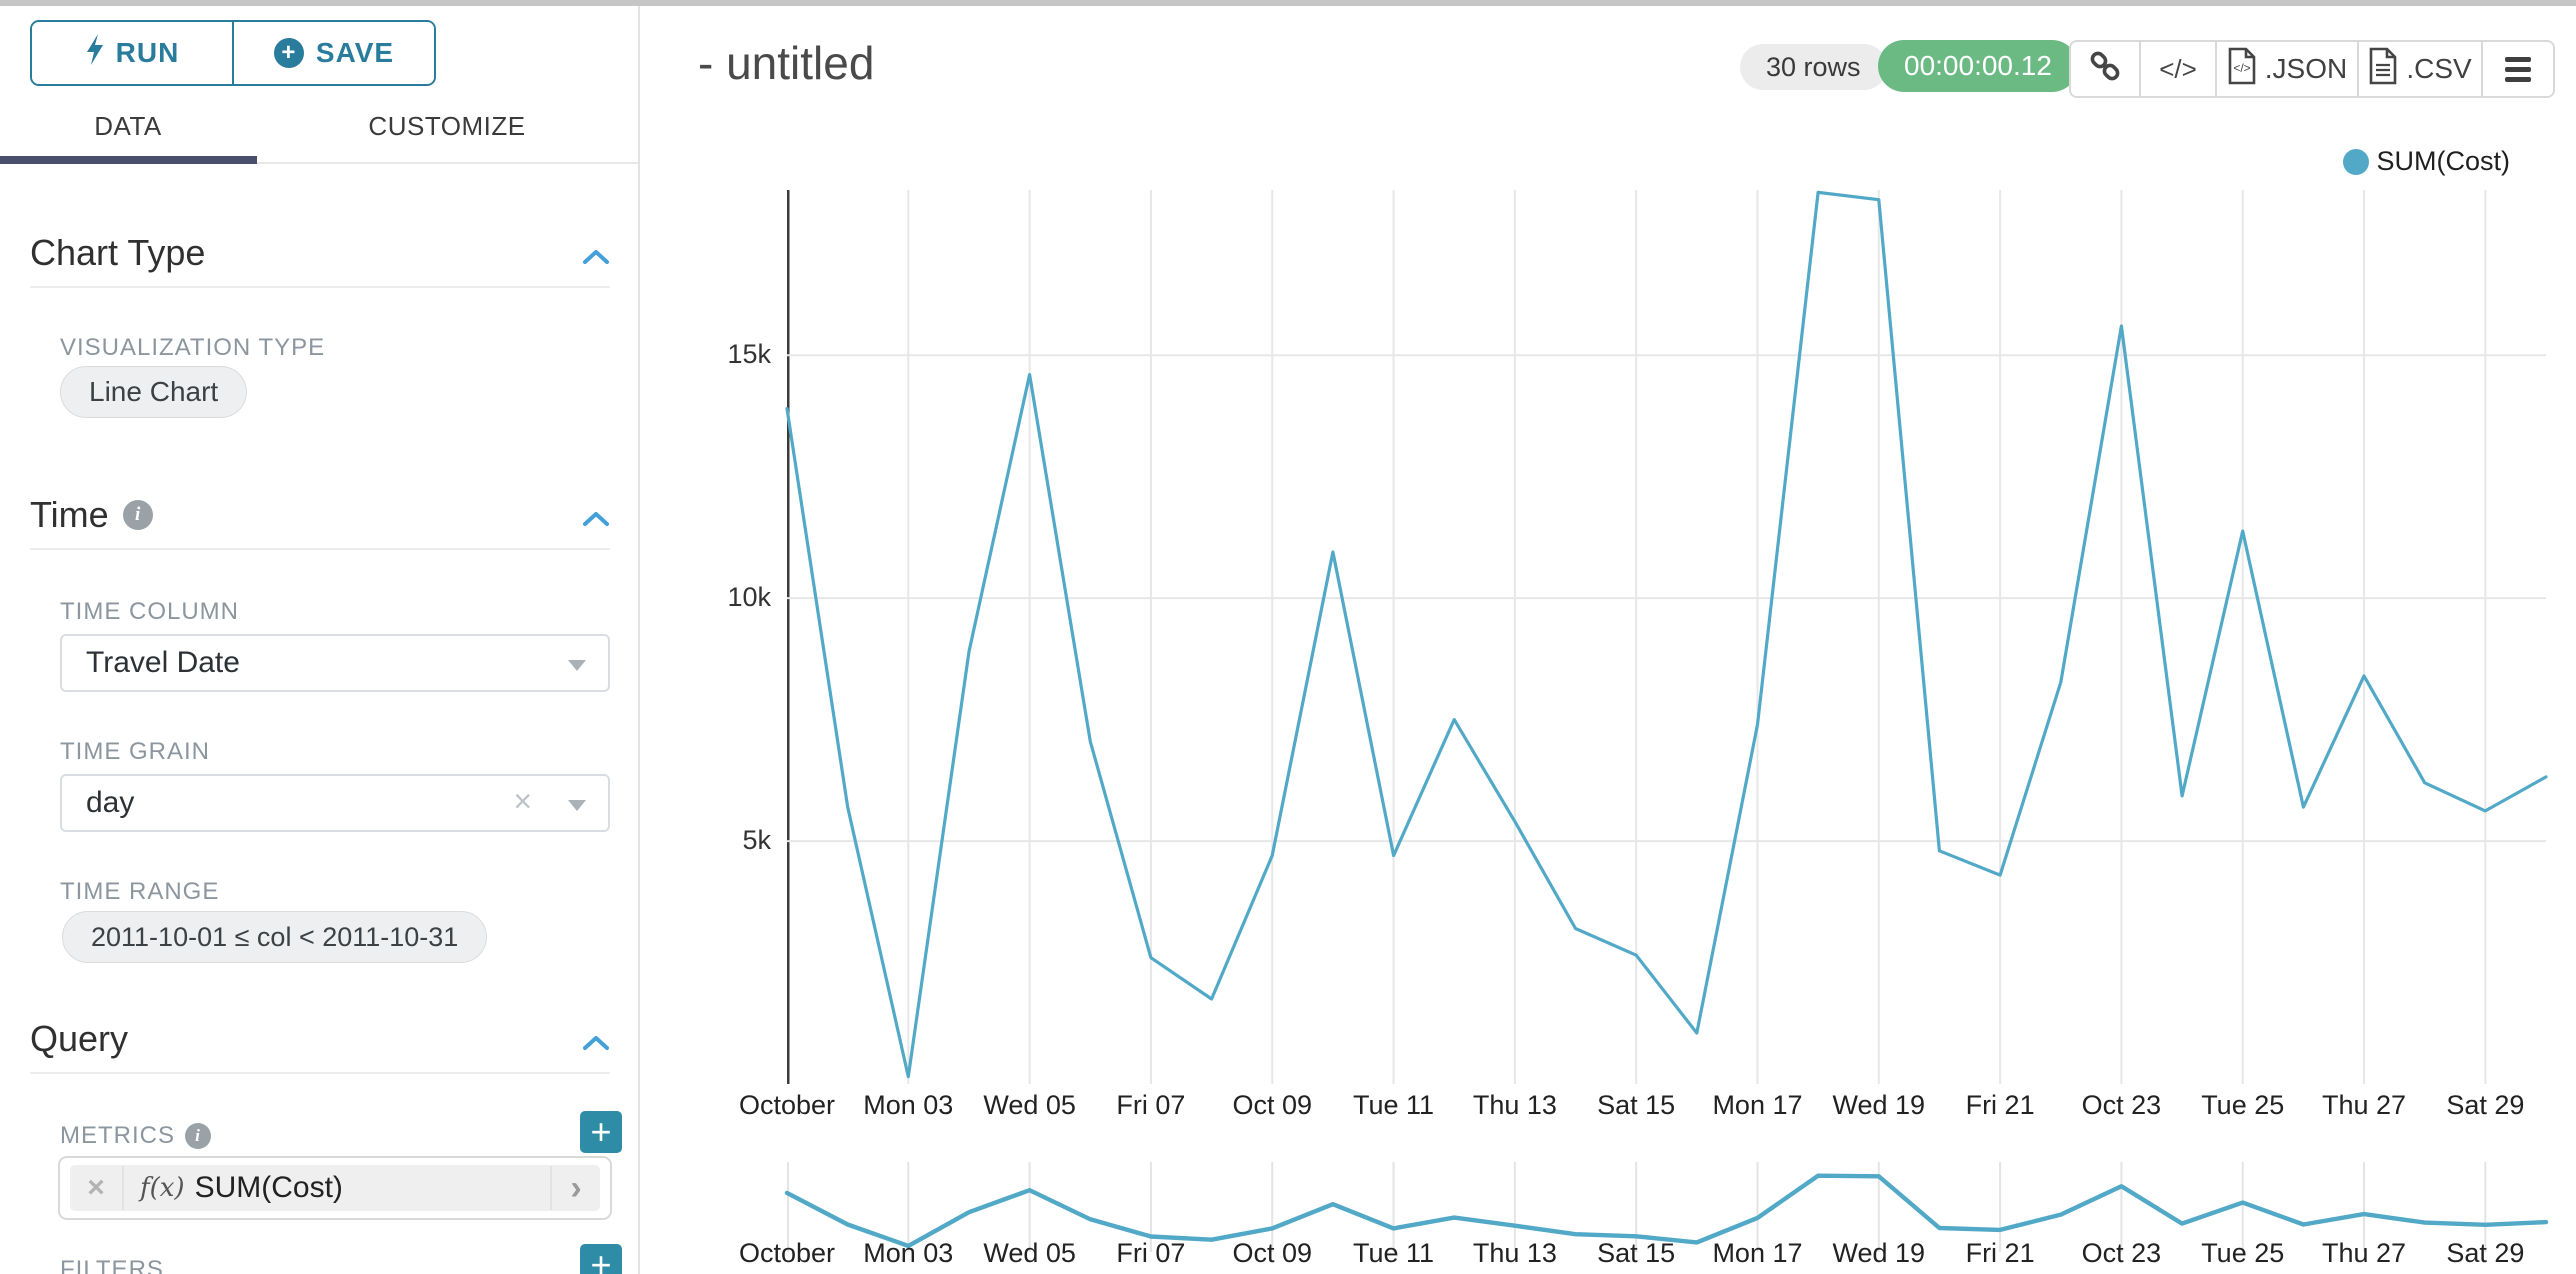 The image size is (2576, 1274). I want to click on export-csv-button: .CSV, so click(2419, 69).